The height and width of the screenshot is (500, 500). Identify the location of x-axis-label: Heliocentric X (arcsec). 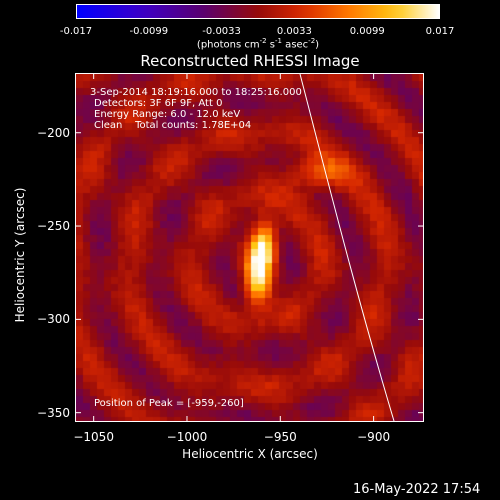
(250, 454).